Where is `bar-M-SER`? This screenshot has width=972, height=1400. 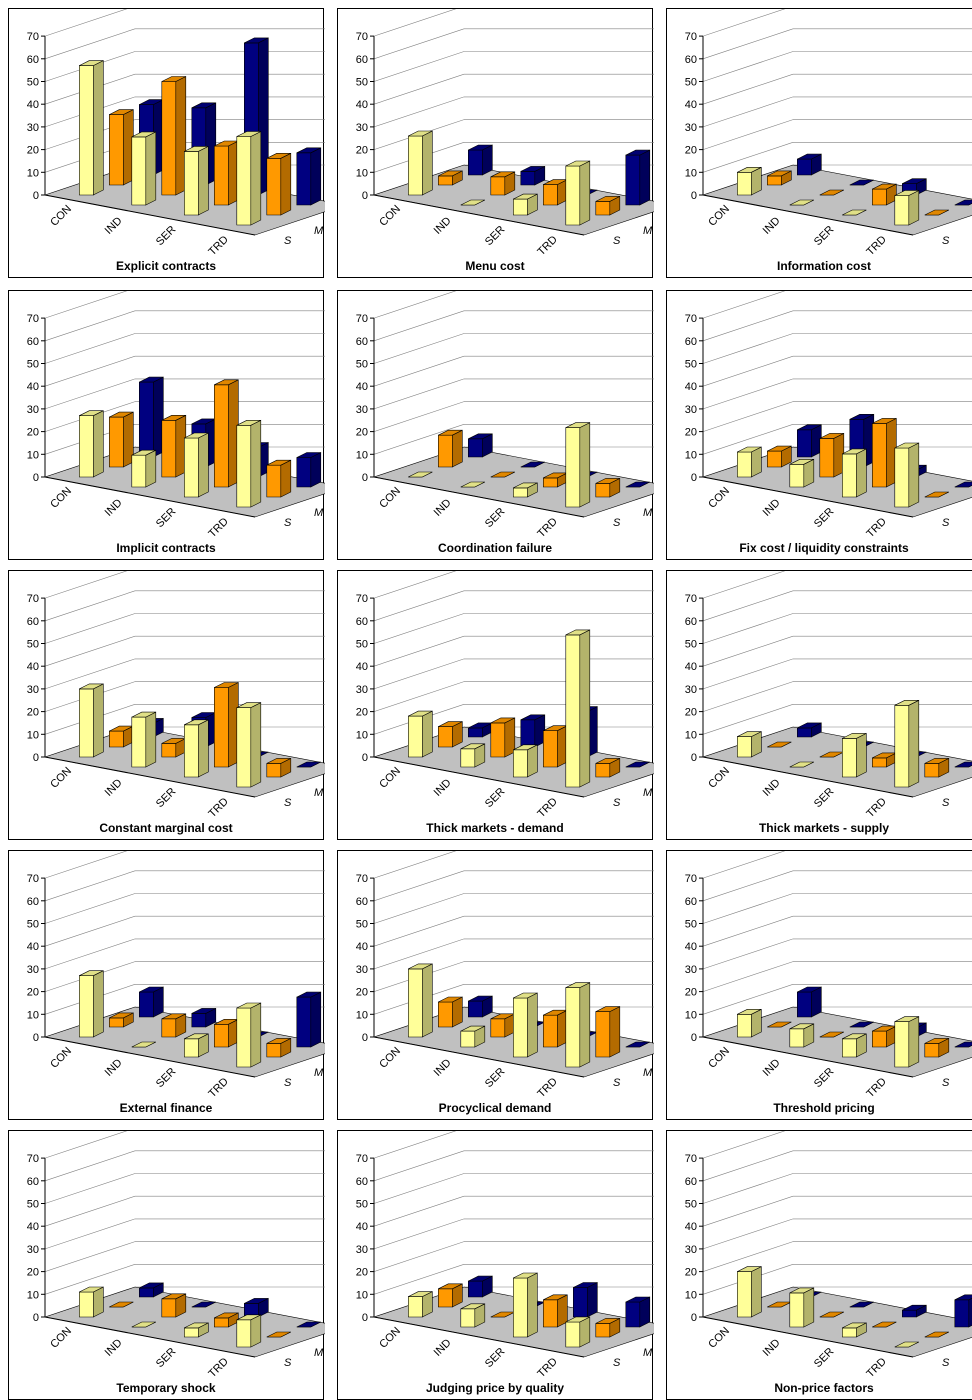
bar-M-SER is located at coordinates (884, 194).